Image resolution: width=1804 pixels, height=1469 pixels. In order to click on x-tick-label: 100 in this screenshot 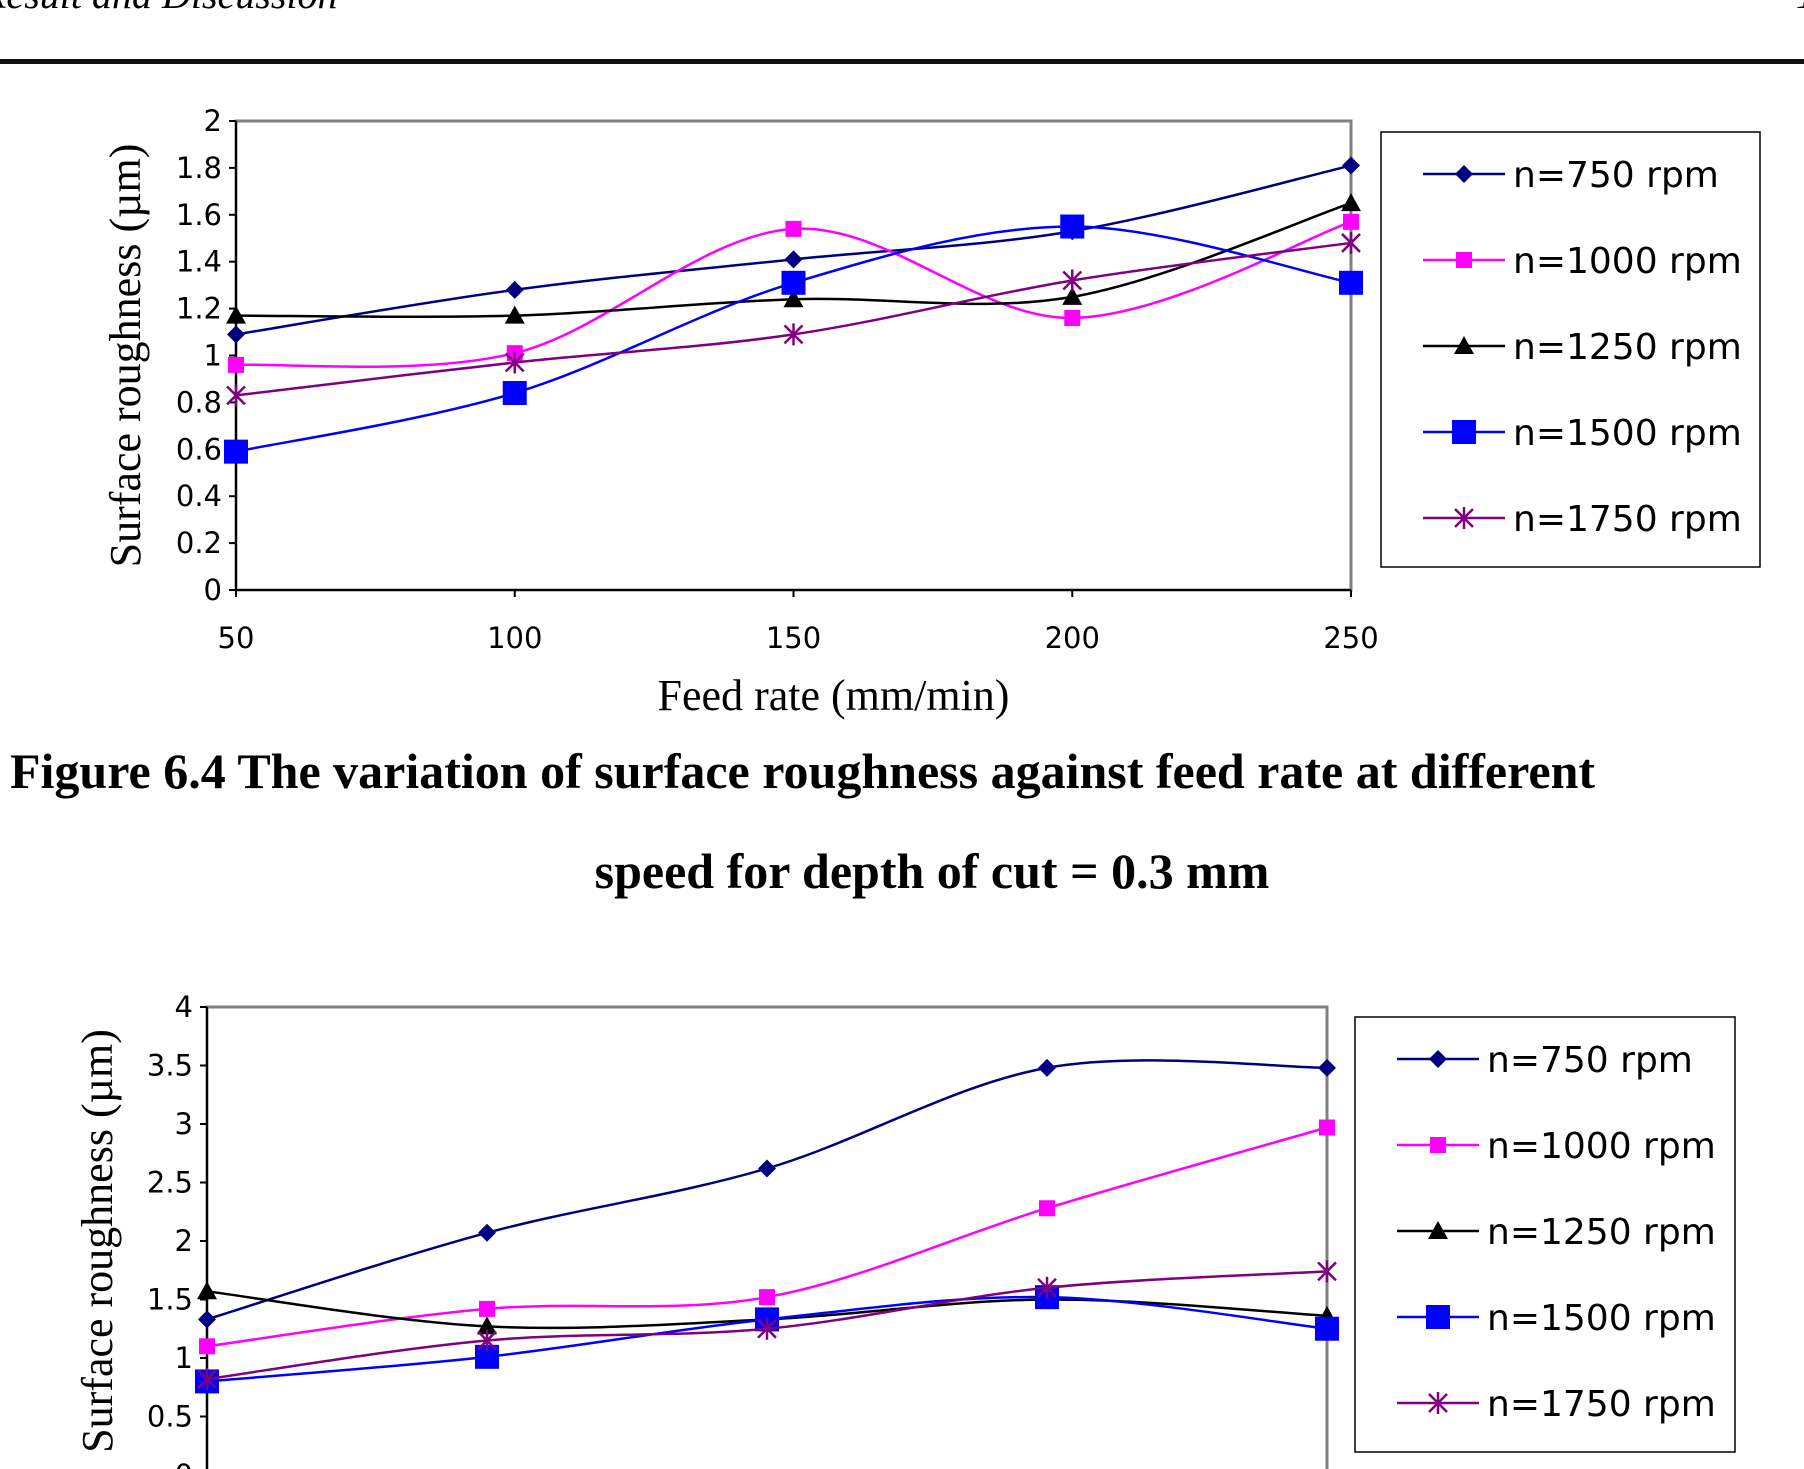, I will do `click(514, 638)`.